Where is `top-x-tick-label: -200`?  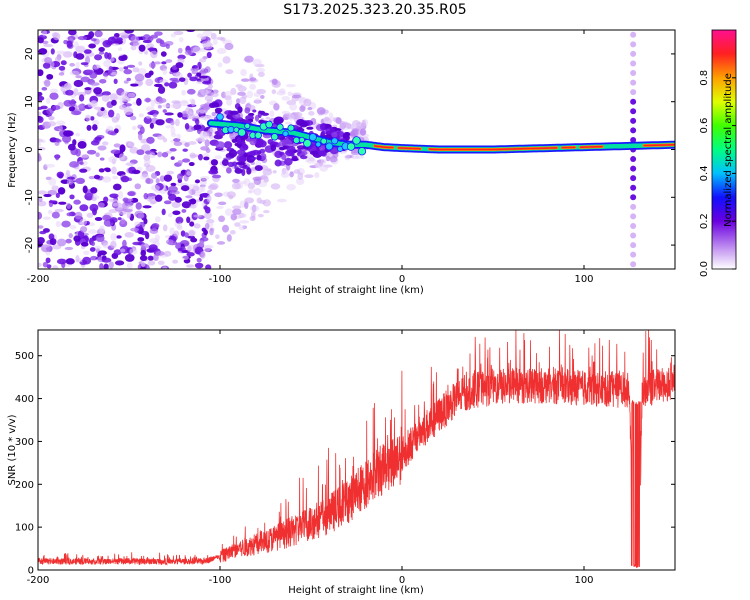
top-x-tick-label: -200 is located at coordinates (38, 279).